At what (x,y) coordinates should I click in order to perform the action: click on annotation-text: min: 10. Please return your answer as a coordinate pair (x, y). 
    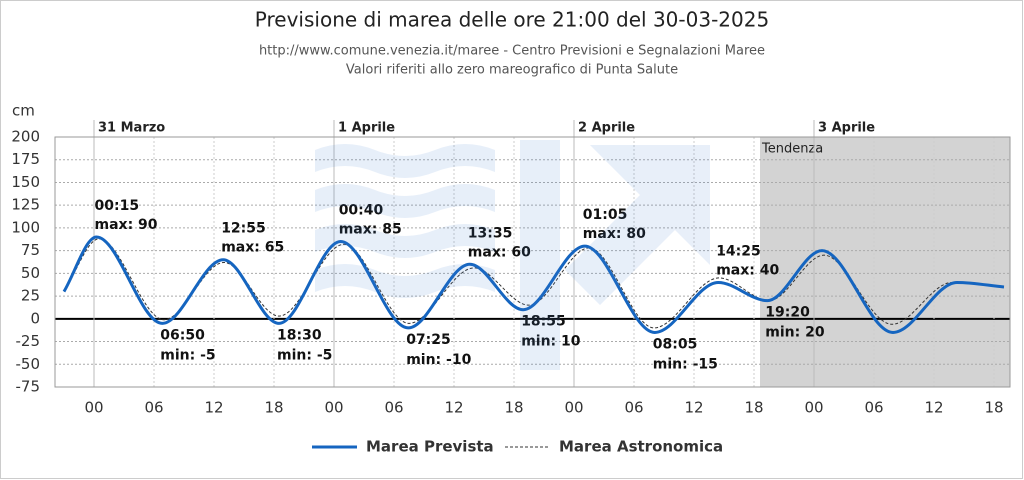
    Looking at the image, I should click on (551, 342).